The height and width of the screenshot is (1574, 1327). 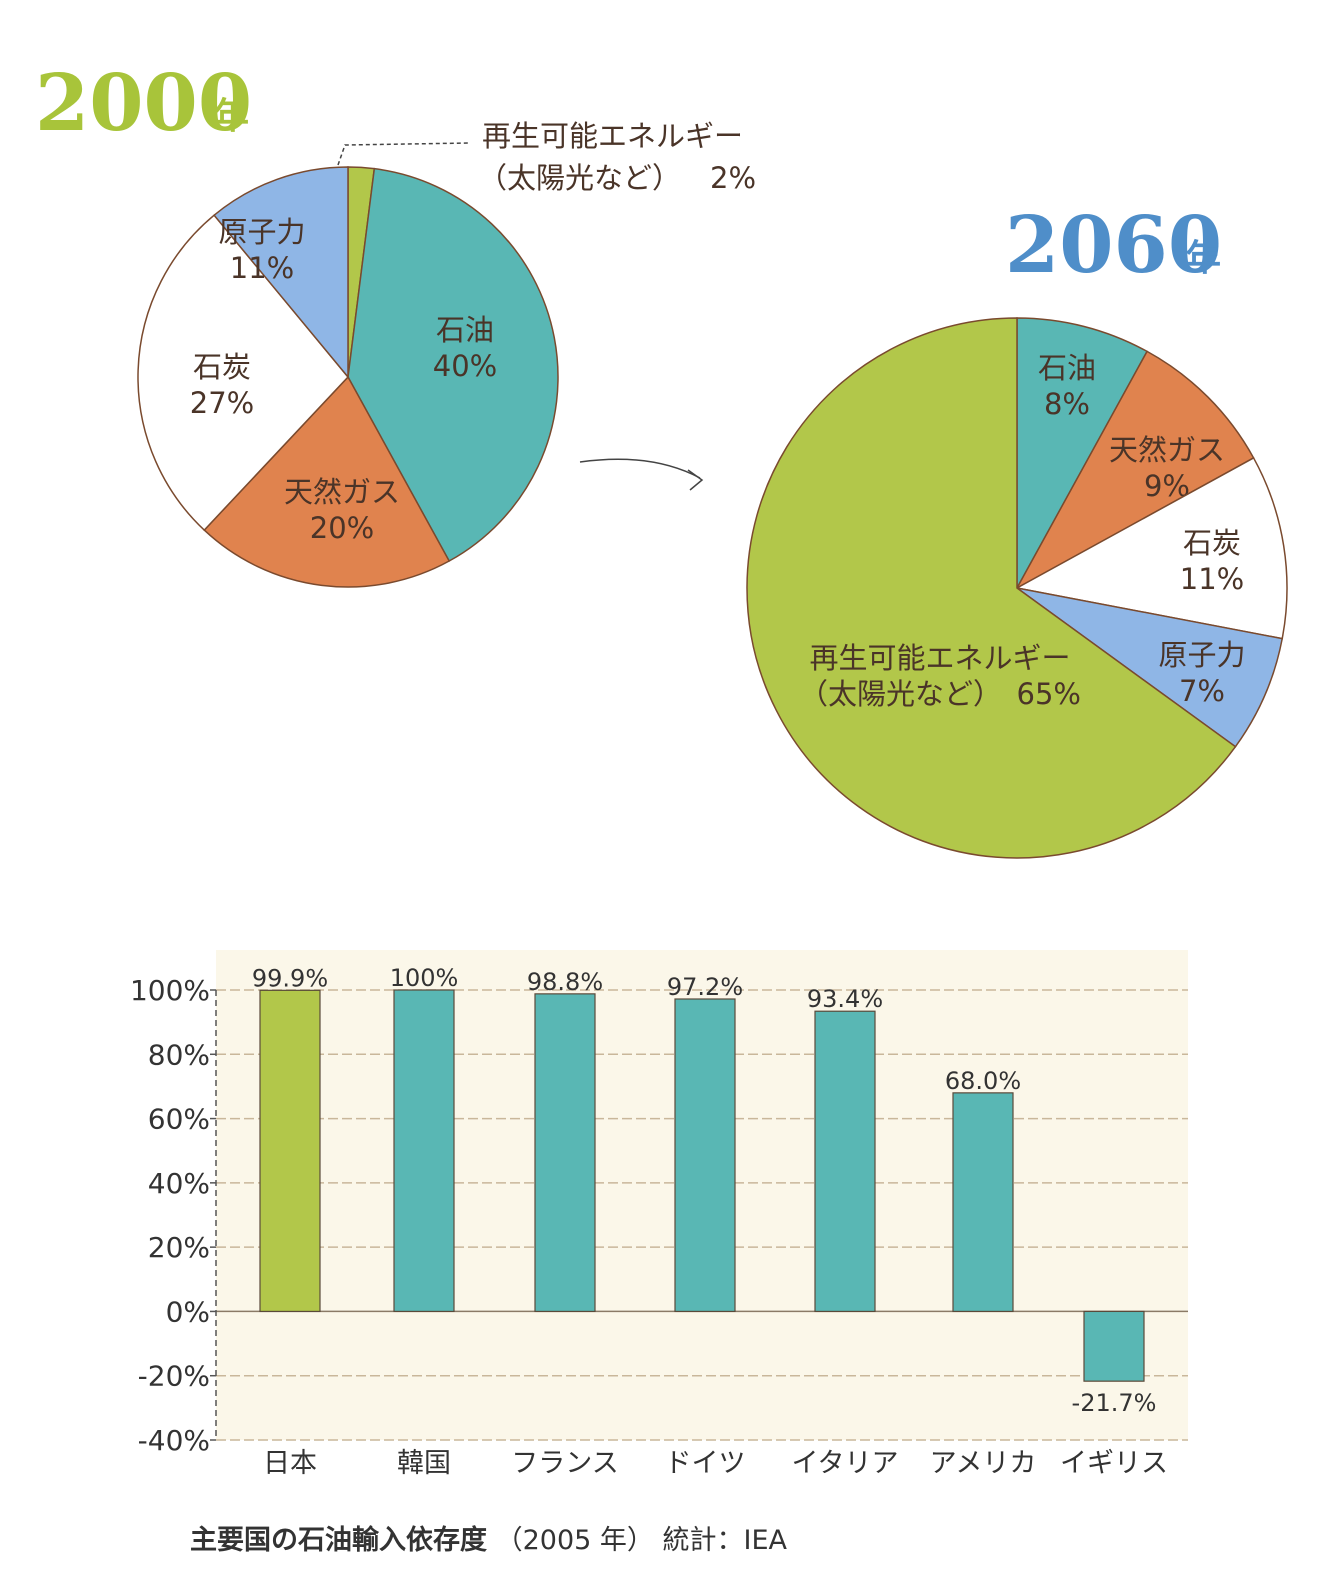 What do you see at coordinates (1114, 1403) in the screenshot?
I see `bar-value-label-6: -21.7%` at bounding box center [1114, 1403].